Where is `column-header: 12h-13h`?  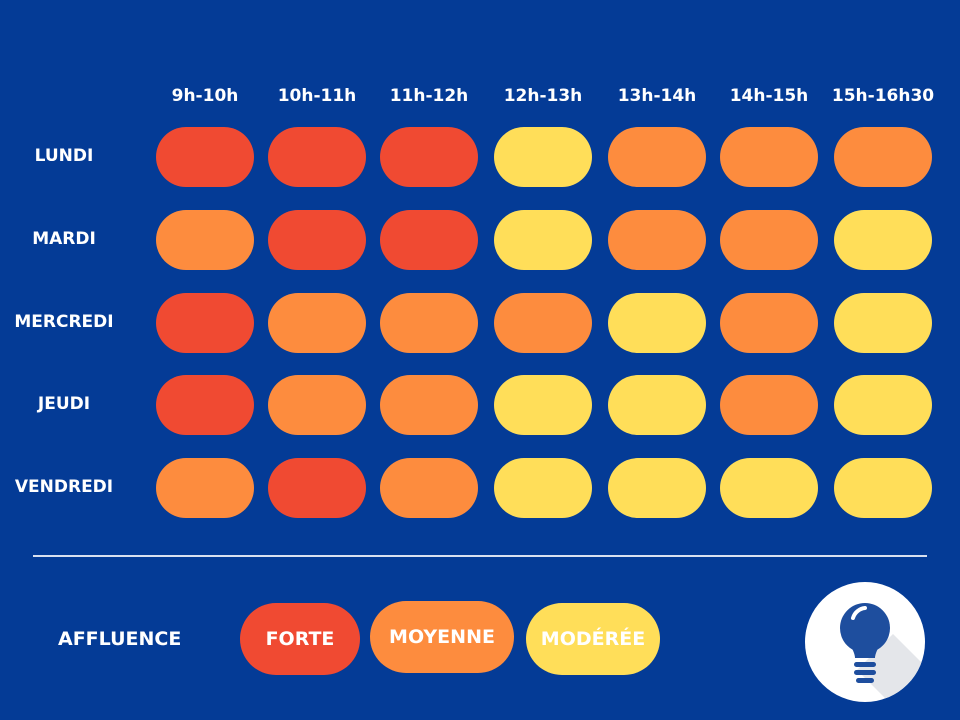
column-header: 12h-13h is located at coordinates (543, 96).